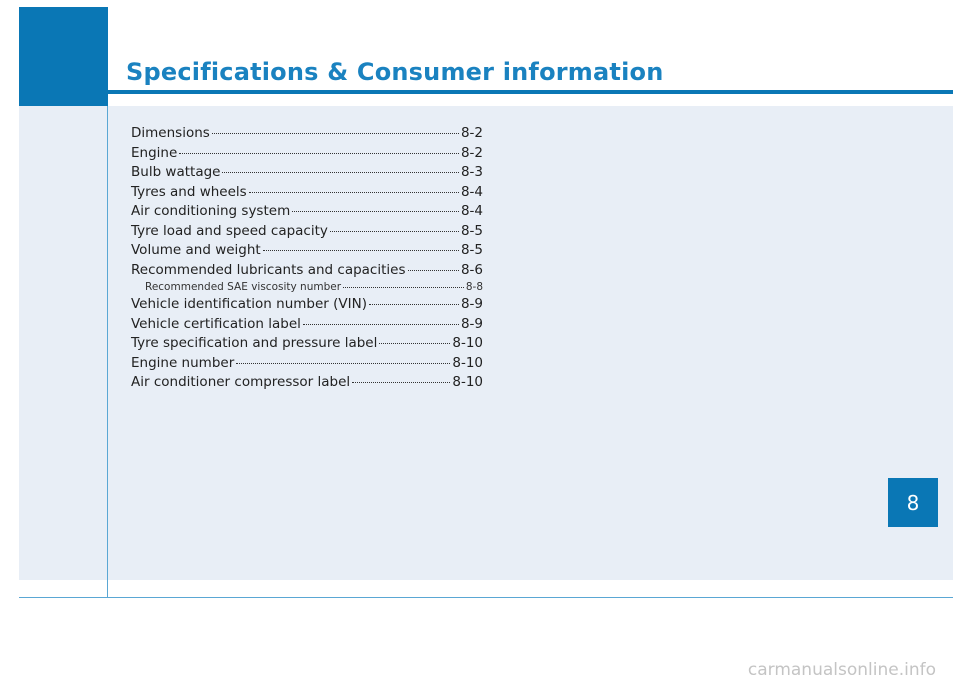 The image size is (960, 688). I want to click on toc-entry-label: Recommended lubricants and capacities, so click(268, 269).